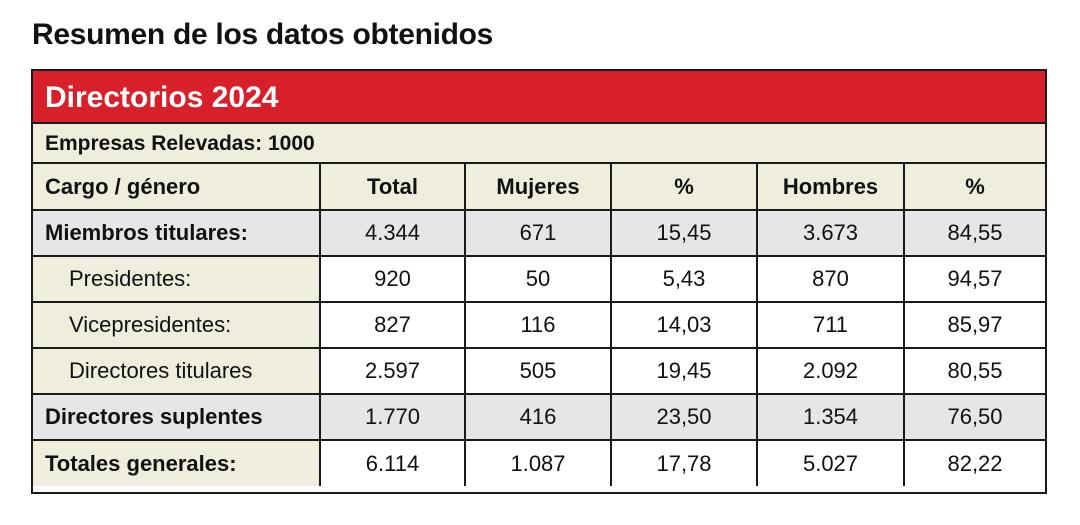 Image resolution: width=1080 pixels, height=525 pixels. I want to click on cell-pct-mujeres: 15,45, so click(684, 233).